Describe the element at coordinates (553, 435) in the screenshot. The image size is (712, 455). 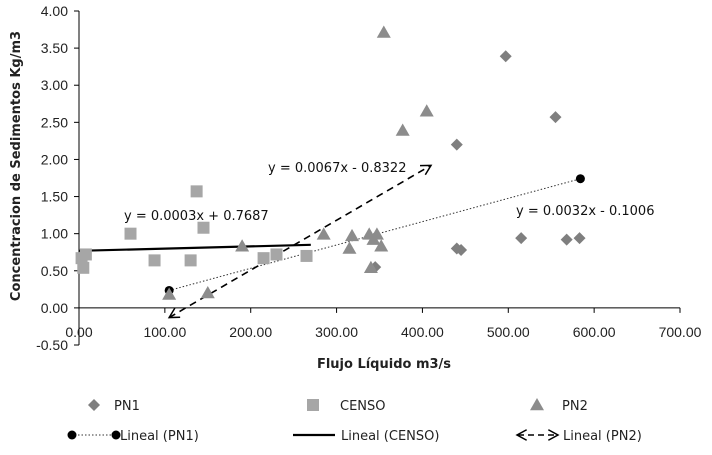
I see `legend-lineal-pn2-arrow-right` at that location.